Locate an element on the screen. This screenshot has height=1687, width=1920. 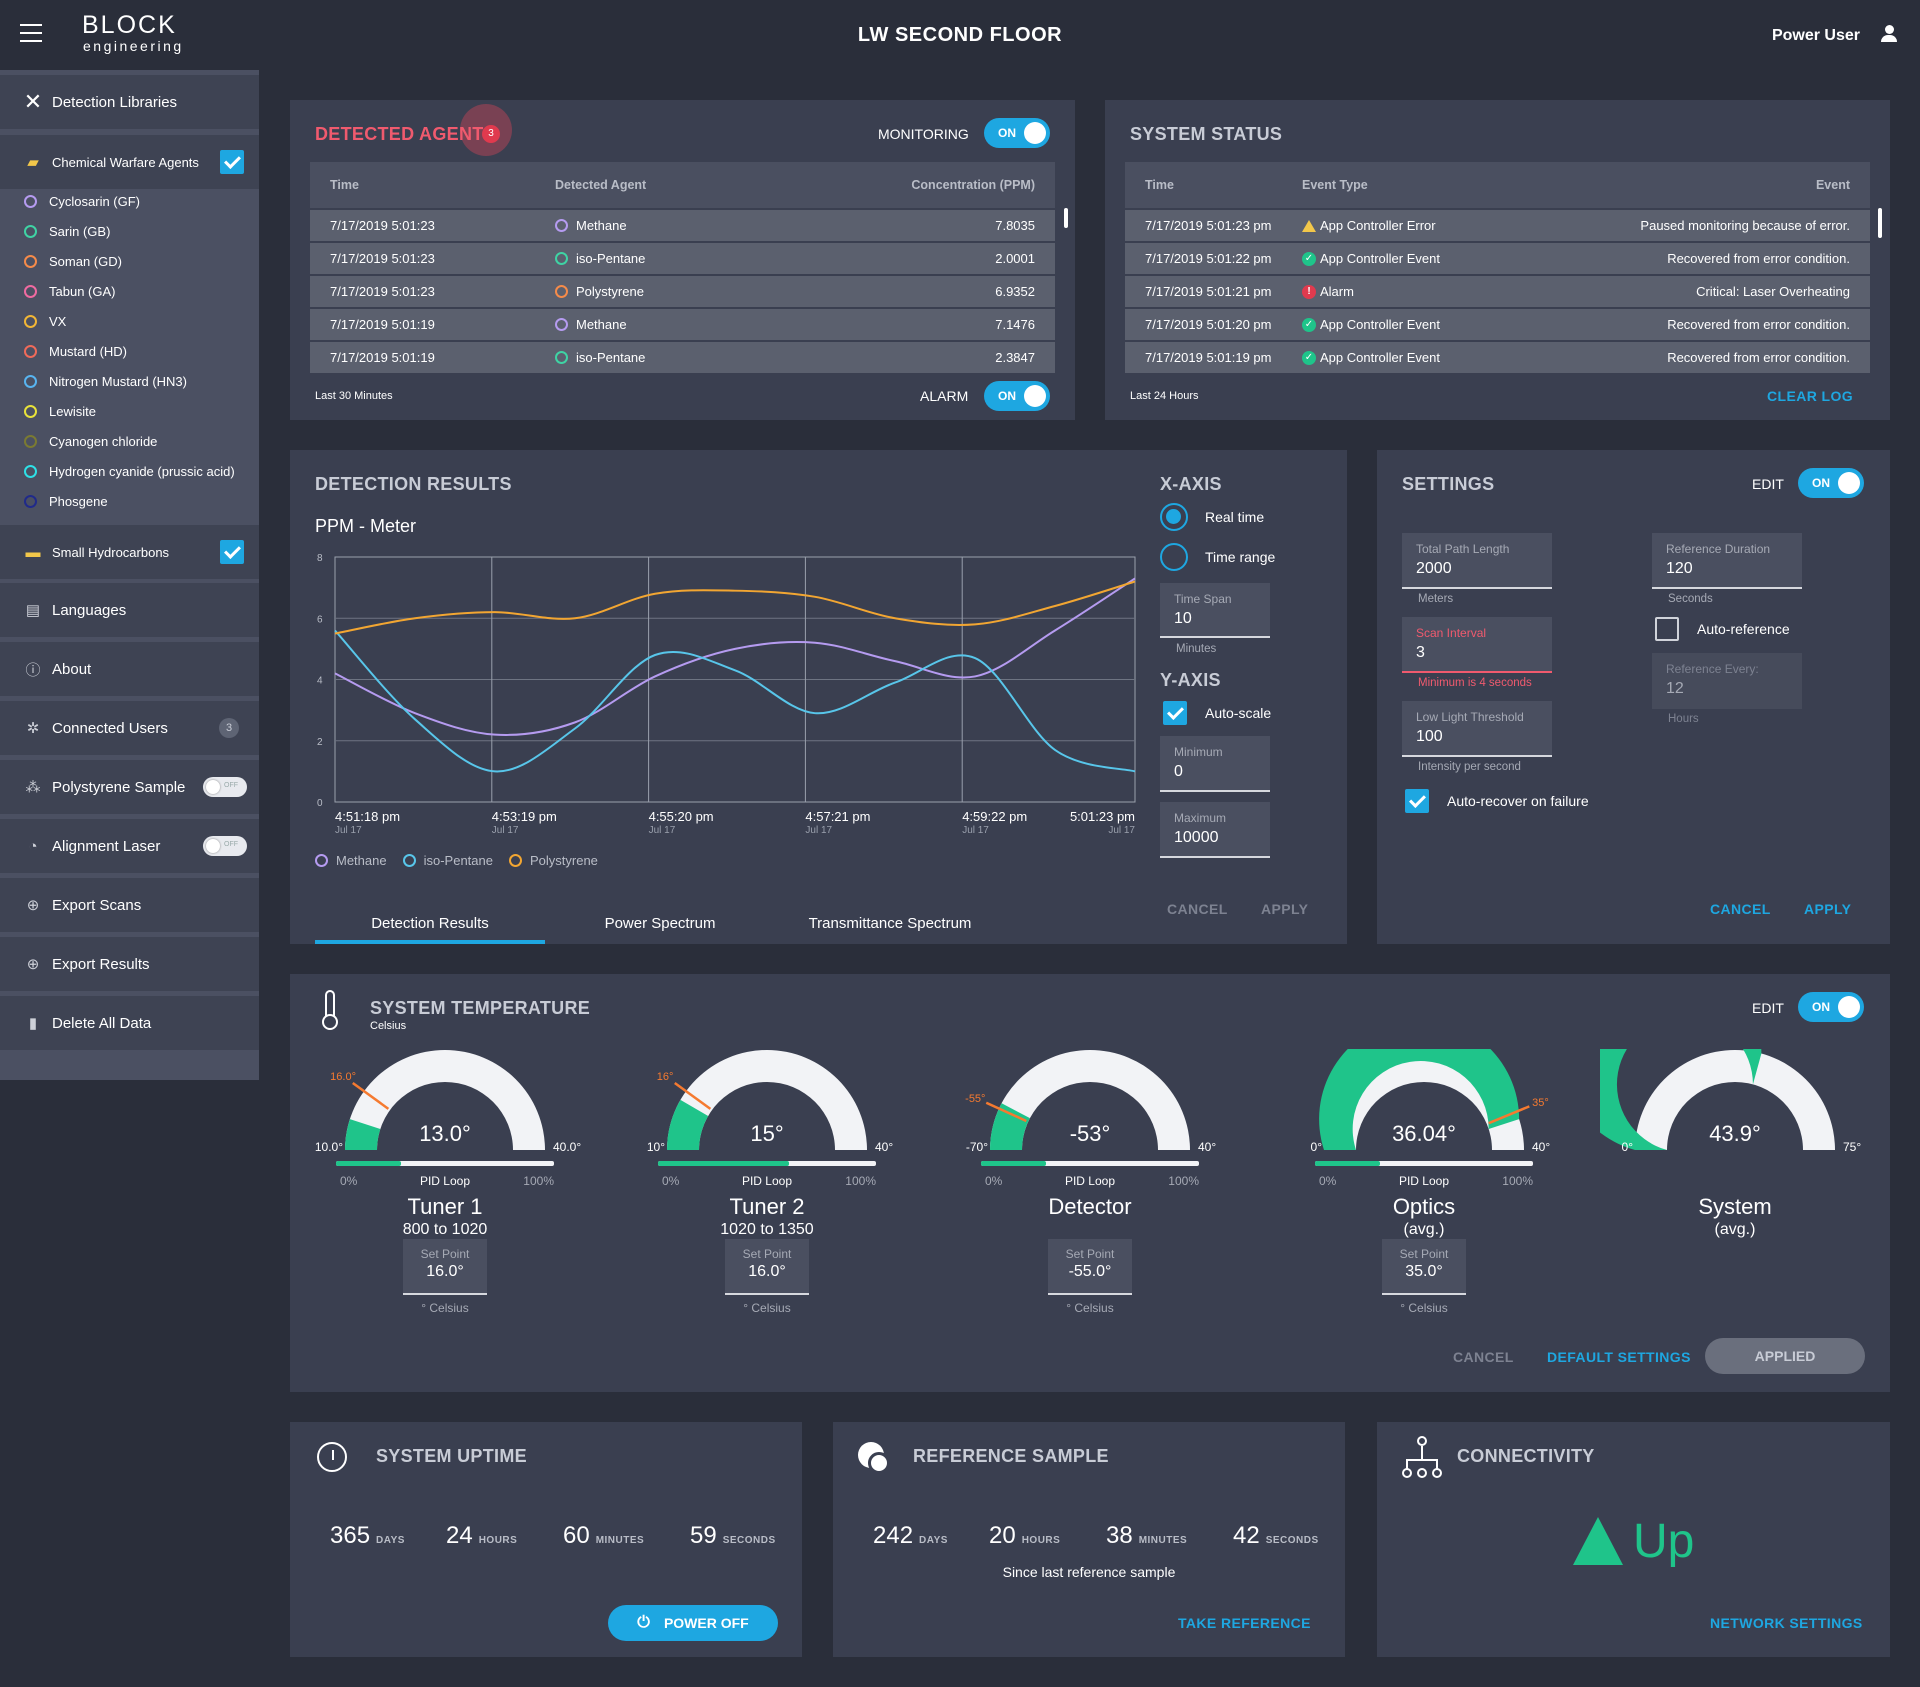
settings-edit-toggle: ON is located at coordinates (1831, 483).